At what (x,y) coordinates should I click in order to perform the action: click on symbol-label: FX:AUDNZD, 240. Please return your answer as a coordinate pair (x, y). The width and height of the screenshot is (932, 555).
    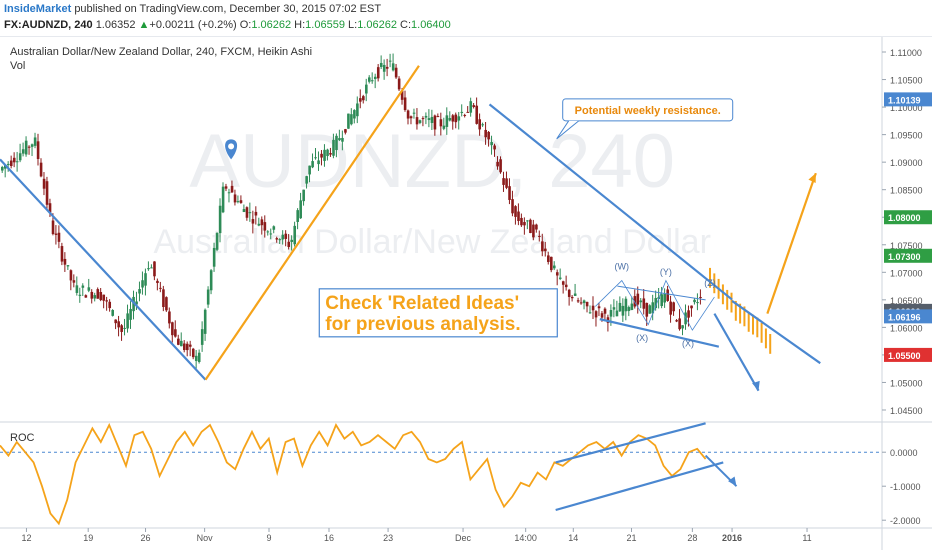
    Looking at the image, I should click on (48, 25).